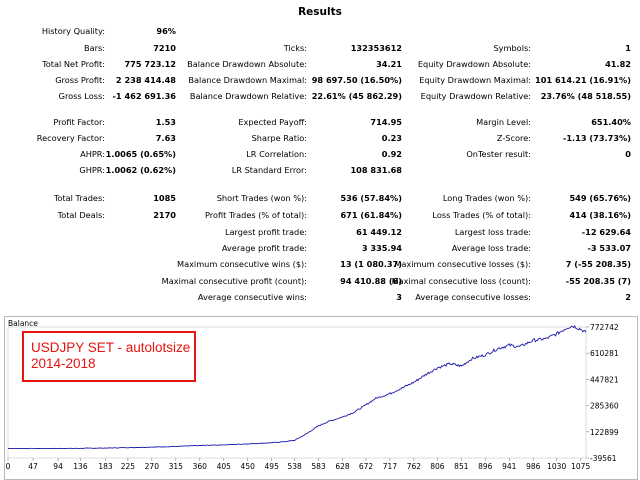 The image size is (640, 480). Describe the element at coordinates (371, 215) in the screenshot. I see `stat-value: 671 (61.84%)` at that location.